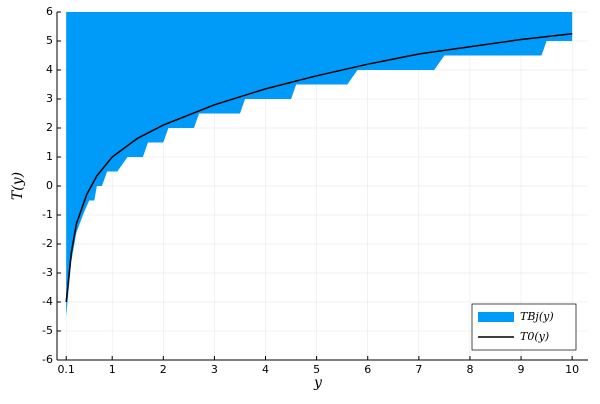 The height and width of the screenshot is (404, 600). What do you see at coordinates (537, 316) in the screenshot?
I see `legend-label: TBj(y)` at bounding box center [537, 316].